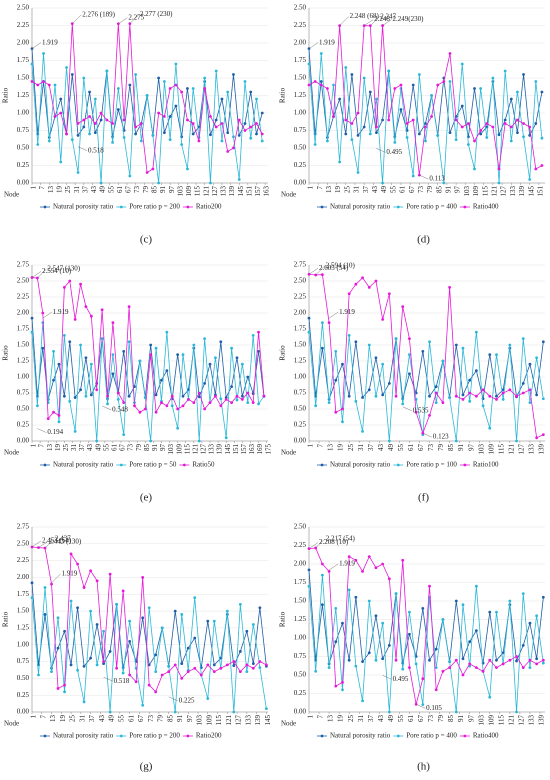 This screenshot has width=550, height=780. Describe the element at coordinates (241, 191) in the screenshot. I see `x-tick-label: 145` at that location.